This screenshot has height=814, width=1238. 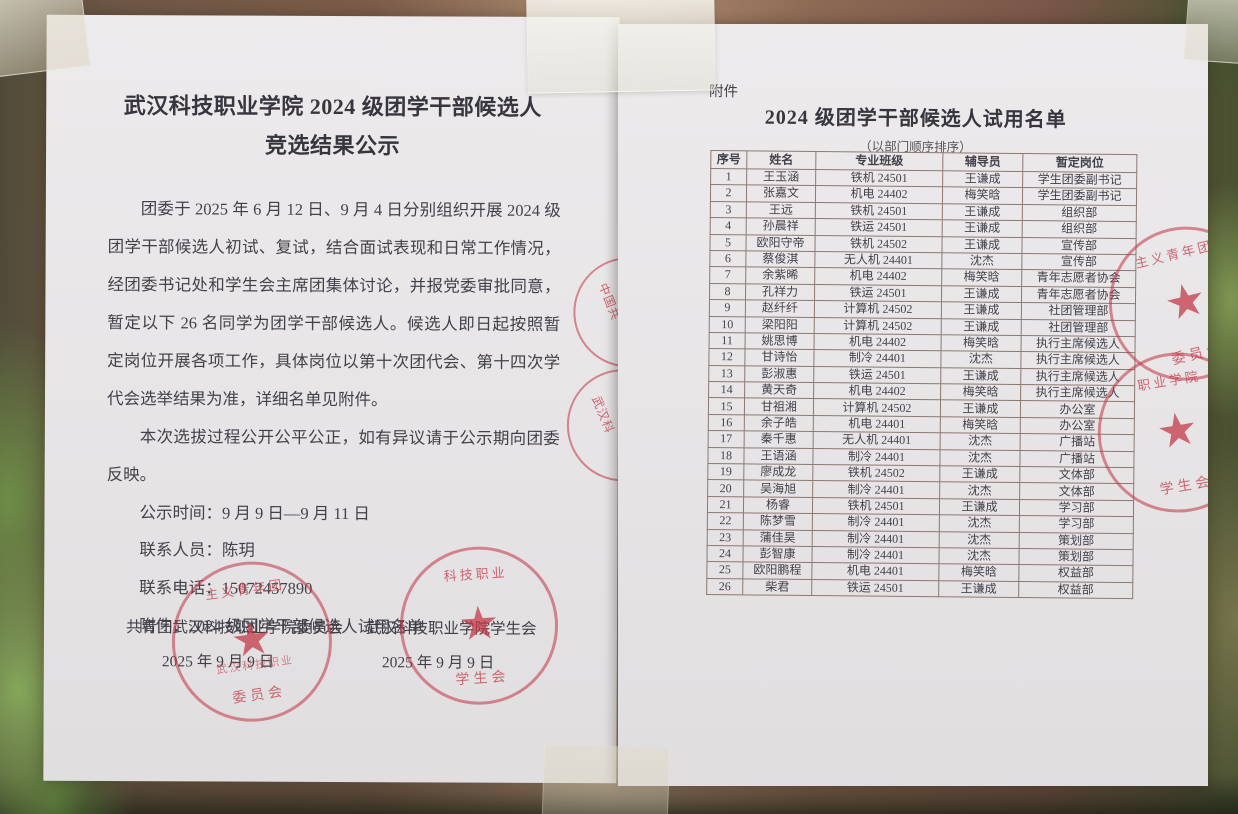 What do you see at coordinates (332, 126) in the screenshot?
I see `page-title: 武汉科技职业学院 2024 级团学干部候选人 竞选结果公示` at bounding box center [332, 126].